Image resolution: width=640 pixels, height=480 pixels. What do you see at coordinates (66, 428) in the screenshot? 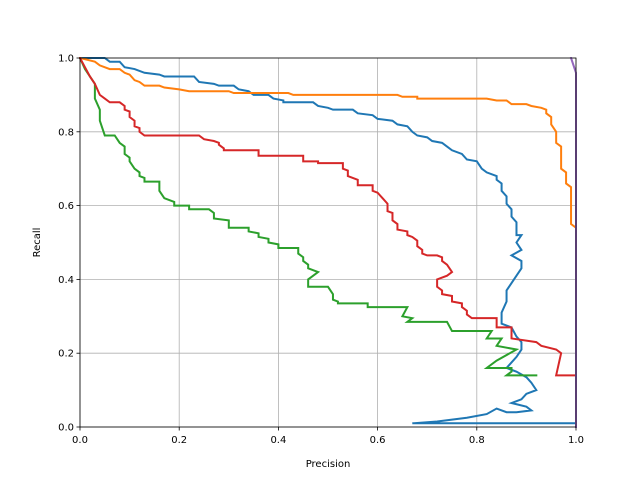
I see `y-tick-label: 0.0` at bounding box center [66, 428].